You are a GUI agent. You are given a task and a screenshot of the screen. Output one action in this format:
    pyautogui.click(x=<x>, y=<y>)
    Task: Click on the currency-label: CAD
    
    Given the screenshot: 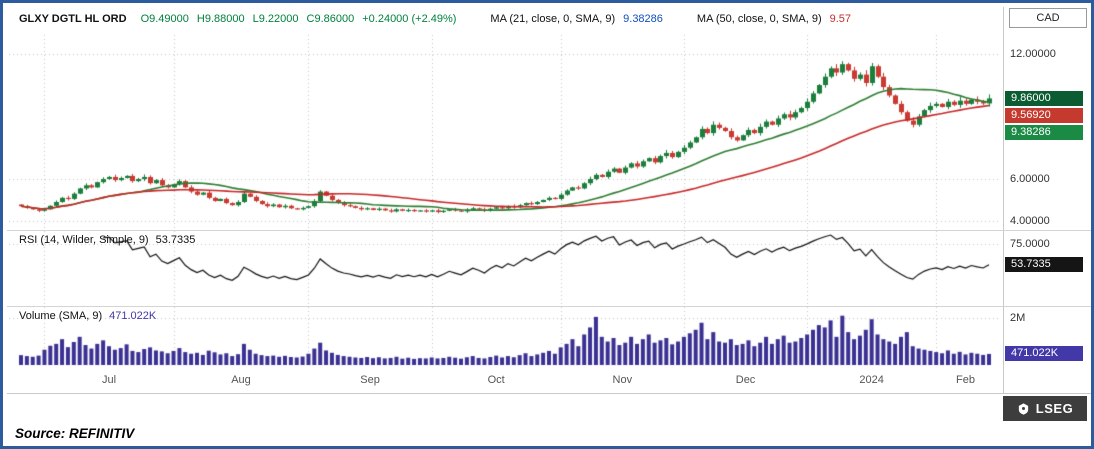 What is the action you would take?
    pyautogui.click(x=1048, y=18)
    